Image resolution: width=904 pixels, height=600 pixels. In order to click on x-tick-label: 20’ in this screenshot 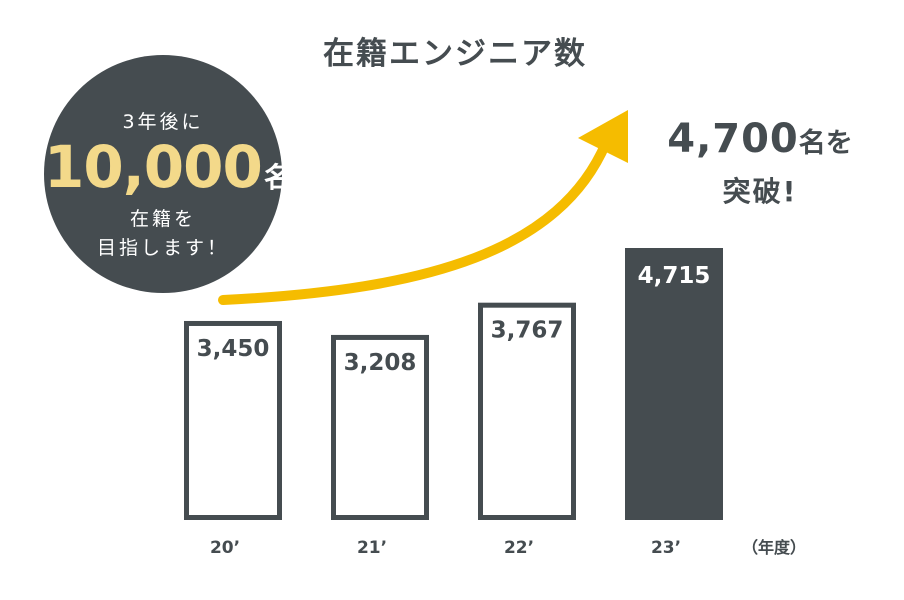, I will do `click(225, 548)`.